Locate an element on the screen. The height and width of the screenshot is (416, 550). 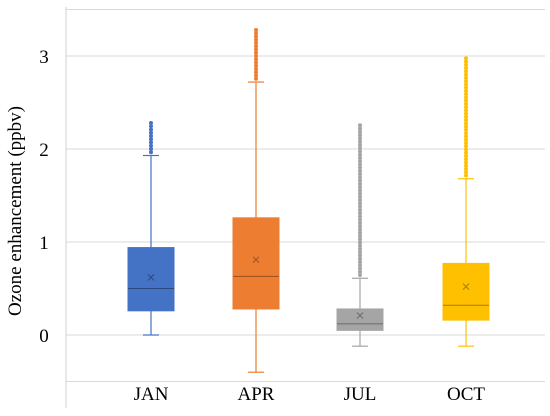
box-jul is located at coordinates (360, 235).